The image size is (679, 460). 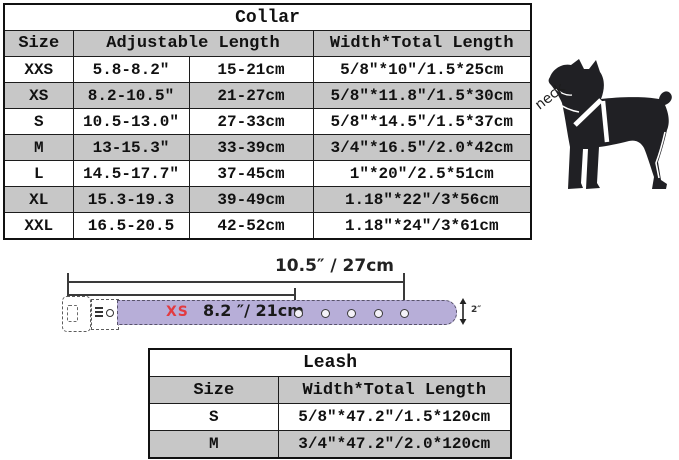 What do you see at coordinates (131, 173) in the screenshot?
I see `inch-cell: 14.5-17.7″` at bounding box center [131, 173].